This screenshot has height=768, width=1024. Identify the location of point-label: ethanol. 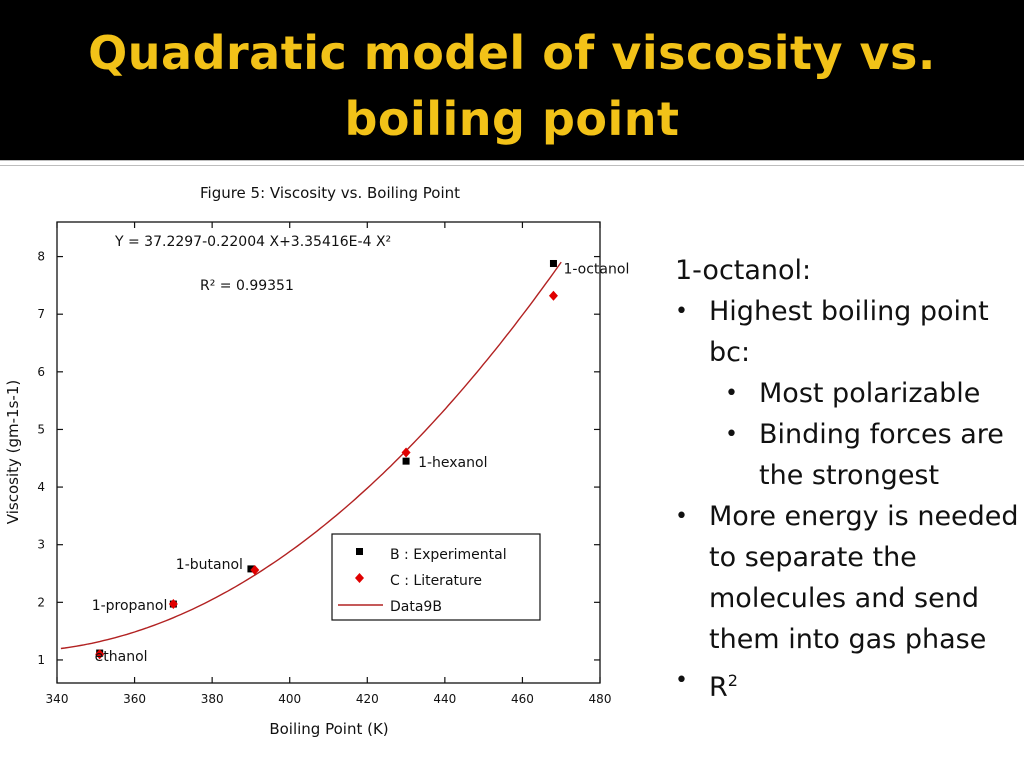
(121, 657).